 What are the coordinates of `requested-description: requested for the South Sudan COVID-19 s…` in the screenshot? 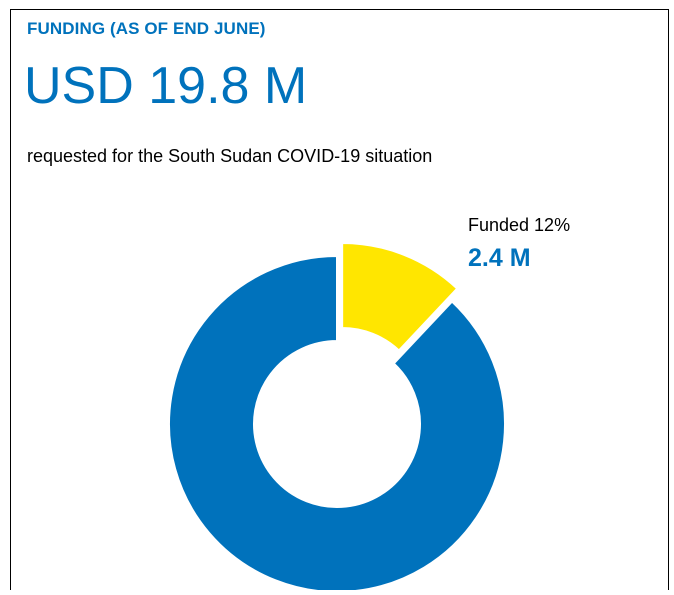 It's located at (230, 156).